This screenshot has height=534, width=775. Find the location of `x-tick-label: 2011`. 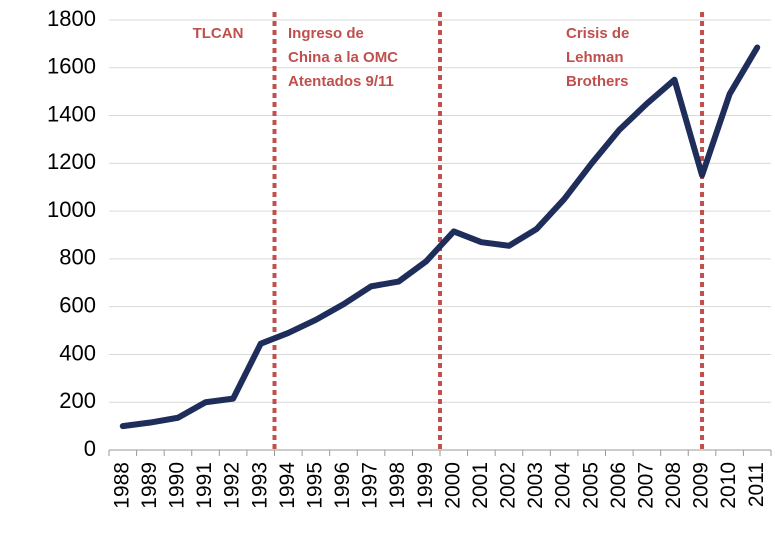

x-tick-label: 2011 is located at coordinates (756, 484).